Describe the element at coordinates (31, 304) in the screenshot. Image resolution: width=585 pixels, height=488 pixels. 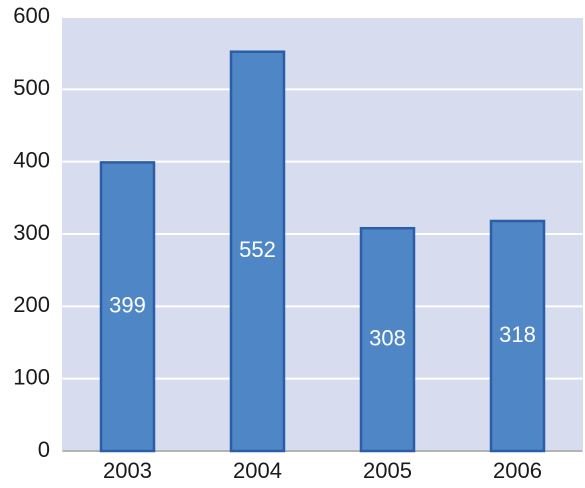
I see `y-tick-label: 200` at that location.